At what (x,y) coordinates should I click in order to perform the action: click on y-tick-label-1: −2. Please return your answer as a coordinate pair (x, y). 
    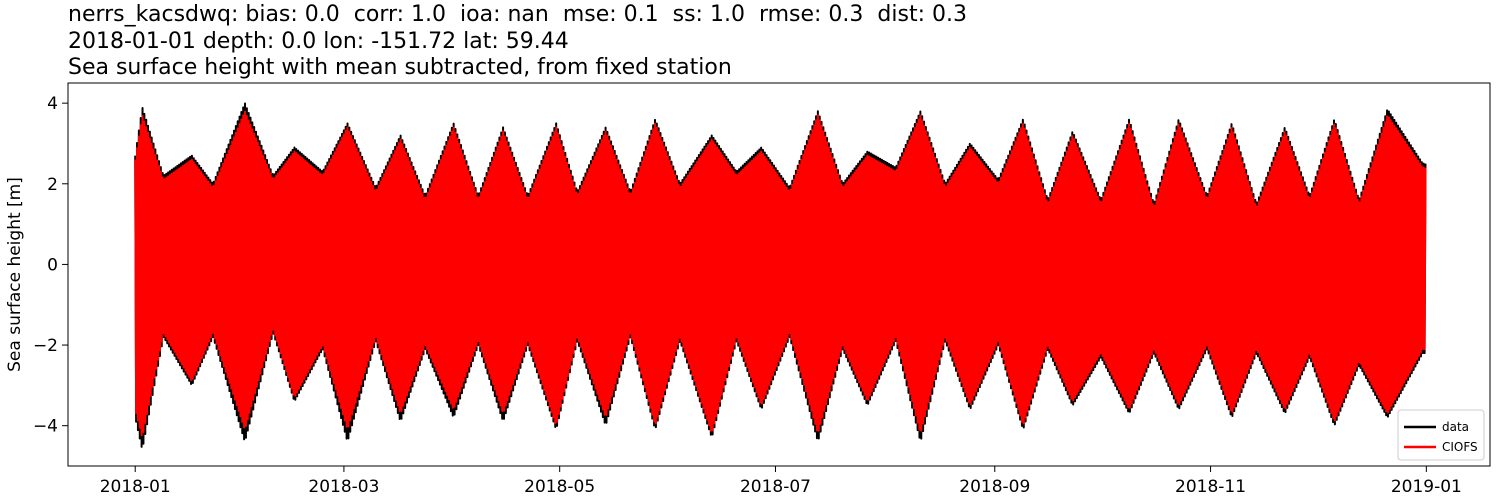
    Looking at the image, I should click on (45, 346).